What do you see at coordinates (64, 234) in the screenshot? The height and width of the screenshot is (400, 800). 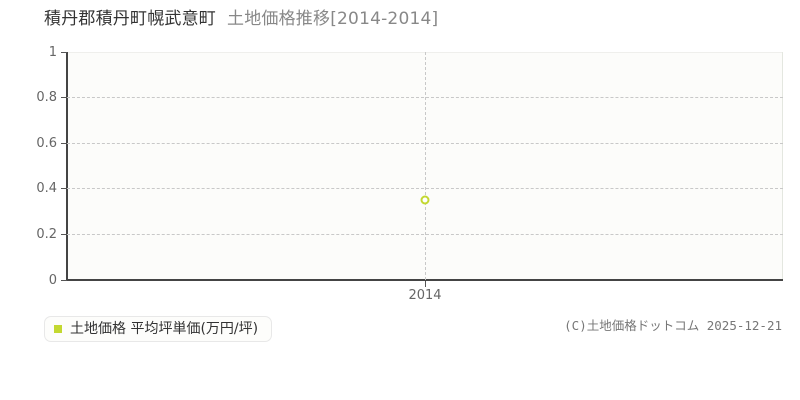 I see `y-tick-mark-0.2` at bounding box center [64, 234].